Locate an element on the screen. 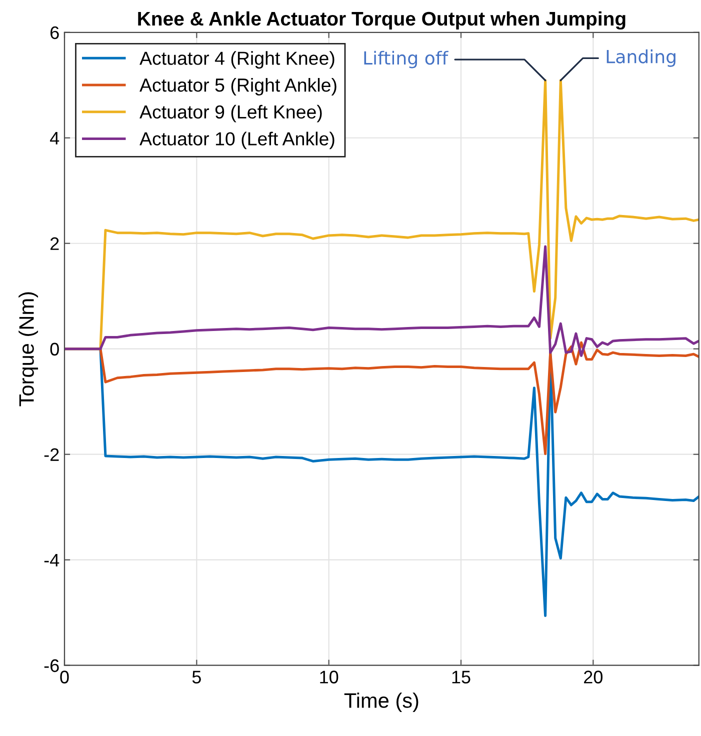 This screenshot has width=701, height=736. legend-label: Actuator 5 (Right Ankle) is located at coordinates (238, 87).